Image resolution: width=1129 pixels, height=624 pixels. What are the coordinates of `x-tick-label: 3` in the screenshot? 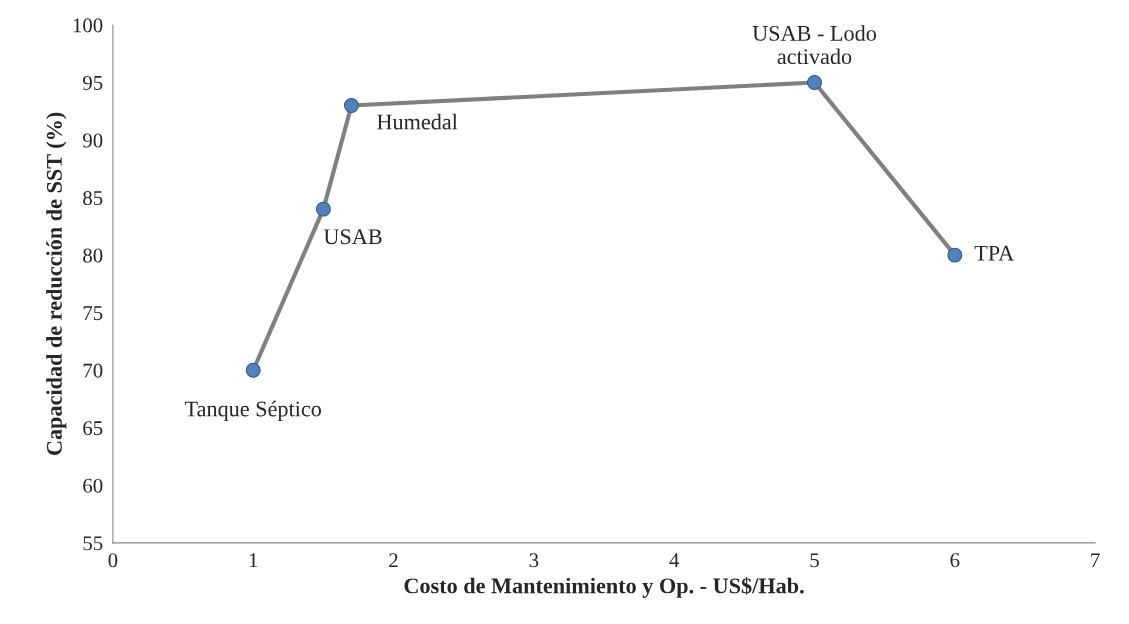 It's located at (534, 560).